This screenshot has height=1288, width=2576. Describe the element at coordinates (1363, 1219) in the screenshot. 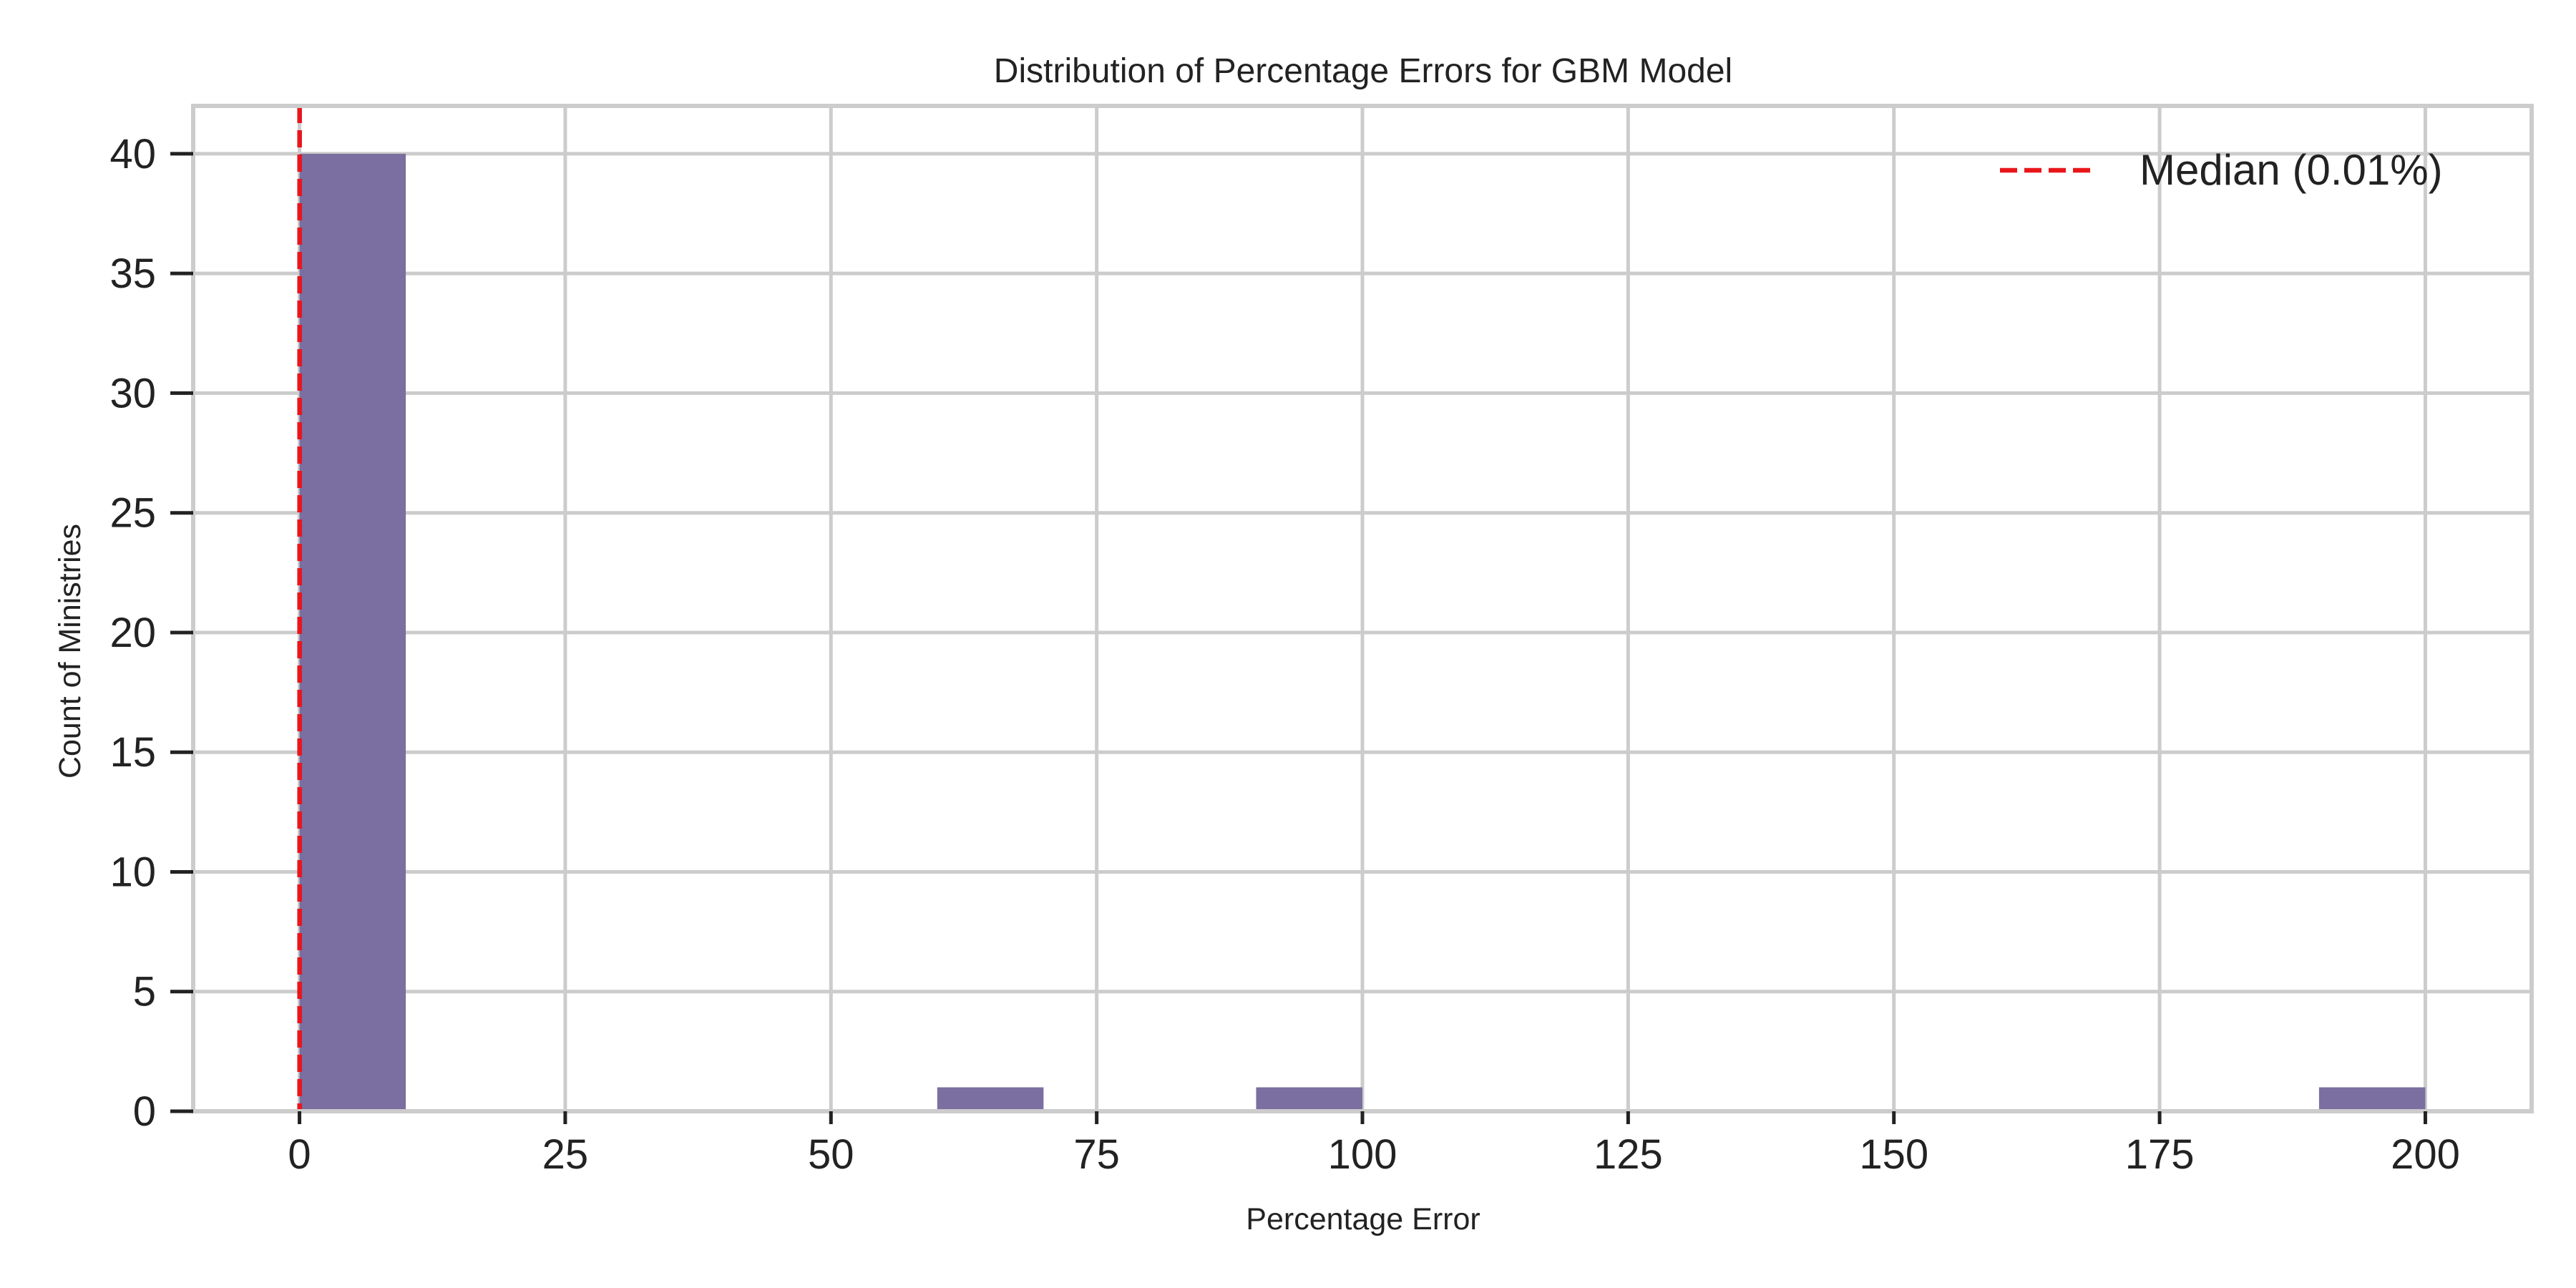

I see `x-axis-label: Percentage Error` at that location.